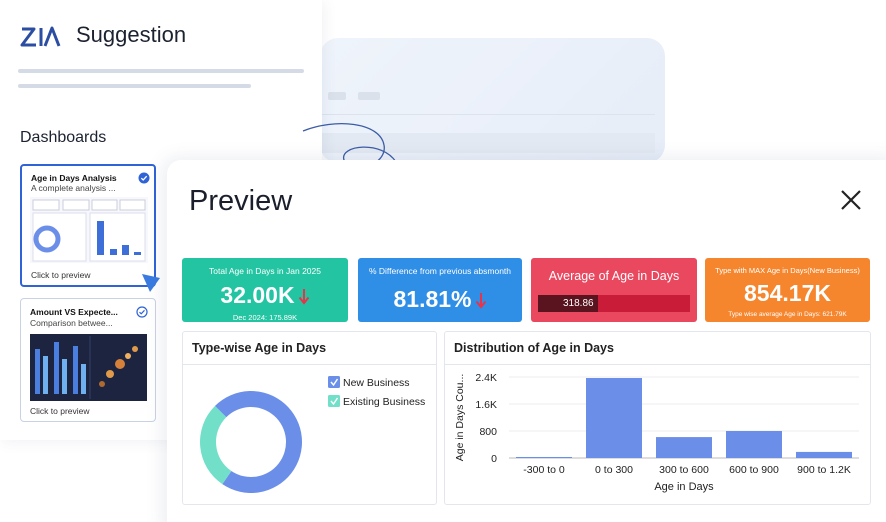 The height and width of the screenshot is (522, 886). I want to click on kpi-value: 81.81%, so click(432, 299).